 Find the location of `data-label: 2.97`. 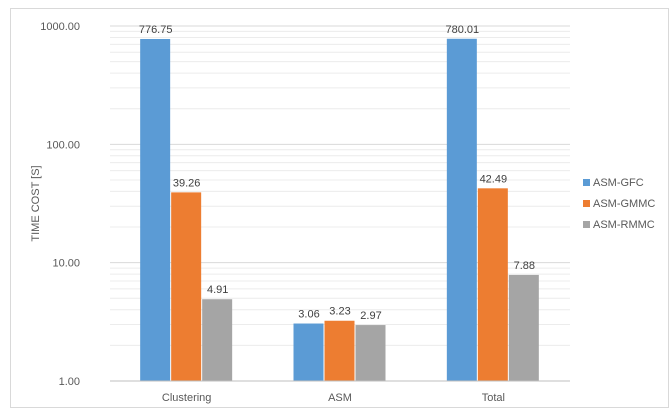

data-label: 2.97 is located at coordinates (370, 316).